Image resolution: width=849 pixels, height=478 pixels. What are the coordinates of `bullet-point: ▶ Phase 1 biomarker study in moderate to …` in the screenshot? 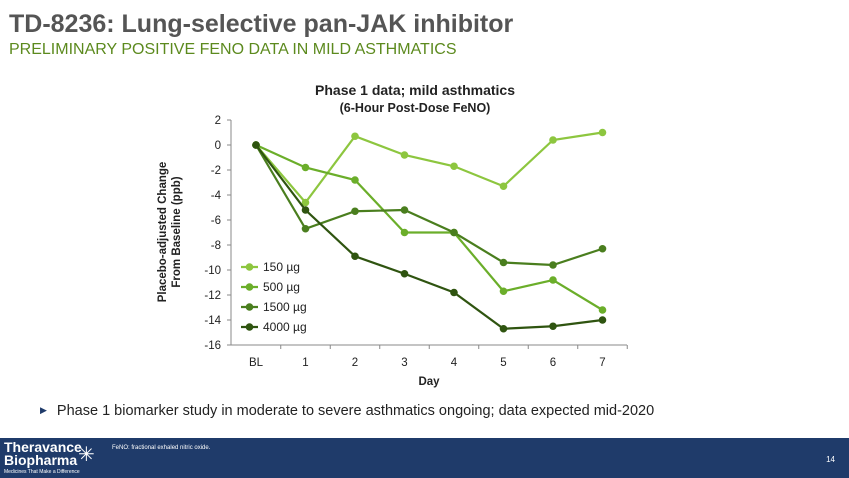 It's located at (347, 411).